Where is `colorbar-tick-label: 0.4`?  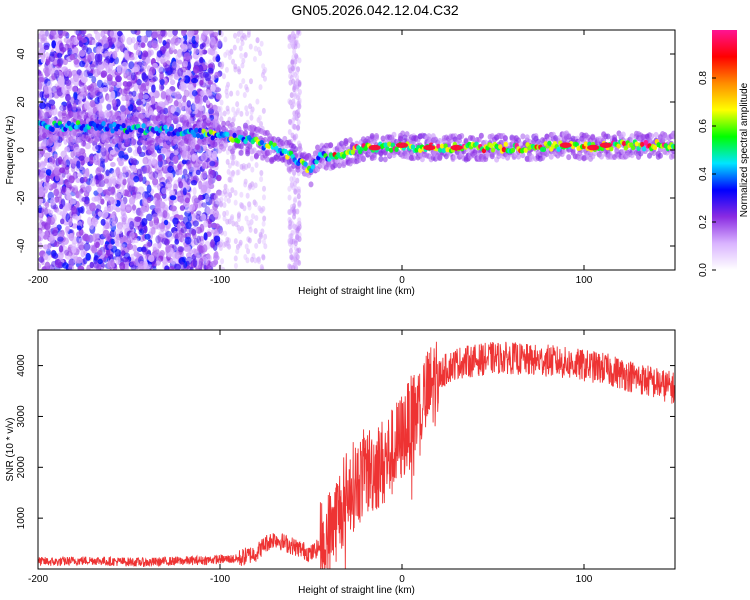
colorbar-tick-label: 0.4 is located at coordinates (703, 174).